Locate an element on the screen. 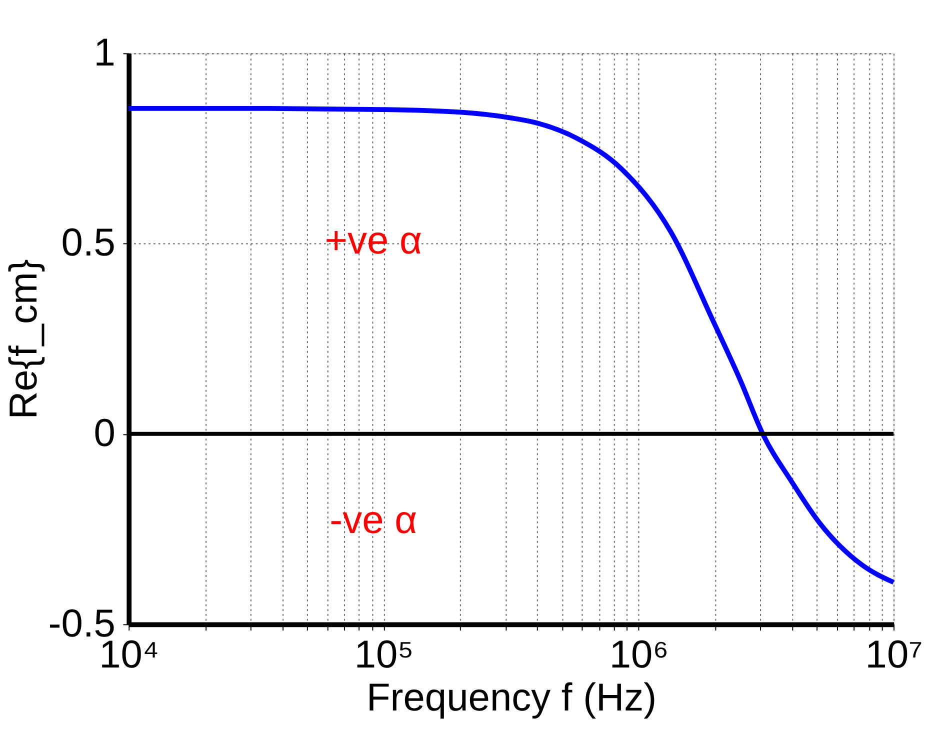 The height and width of the screenshot is (756, 952). y-tick-label: 0 is located at coordinates (105, 434).